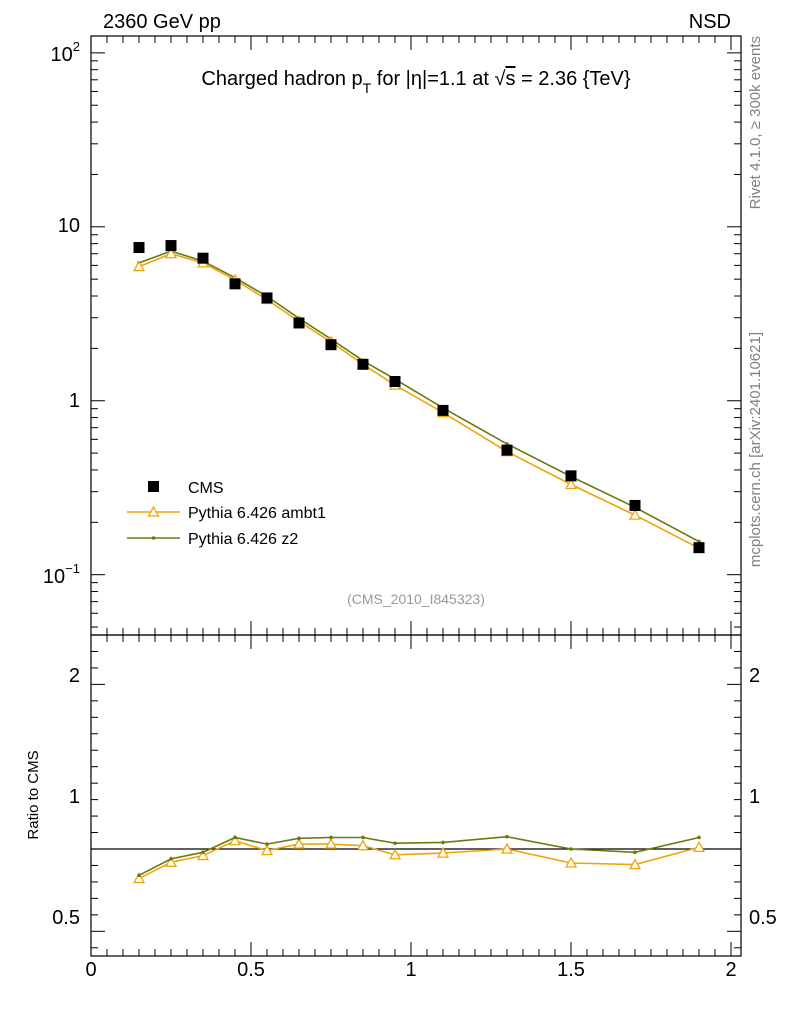 The height and width of the screenshot is (1029, 786). What do you see at coordinates (74, 401) in the screenshot?
I see `ytick-label-1: 1` at bounding box center [74, 401].